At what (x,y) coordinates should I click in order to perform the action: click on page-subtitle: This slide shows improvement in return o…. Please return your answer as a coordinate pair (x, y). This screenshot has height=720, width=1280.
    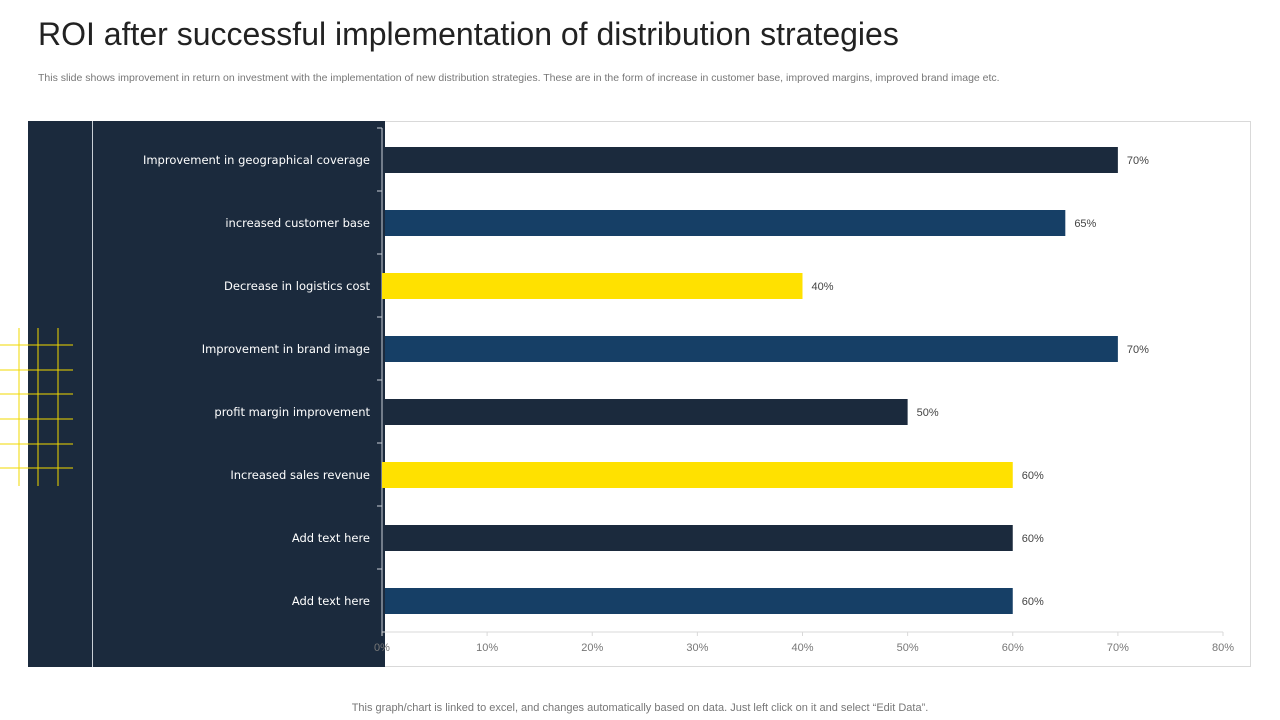
    Looking at the image, I should click on (519, 78).